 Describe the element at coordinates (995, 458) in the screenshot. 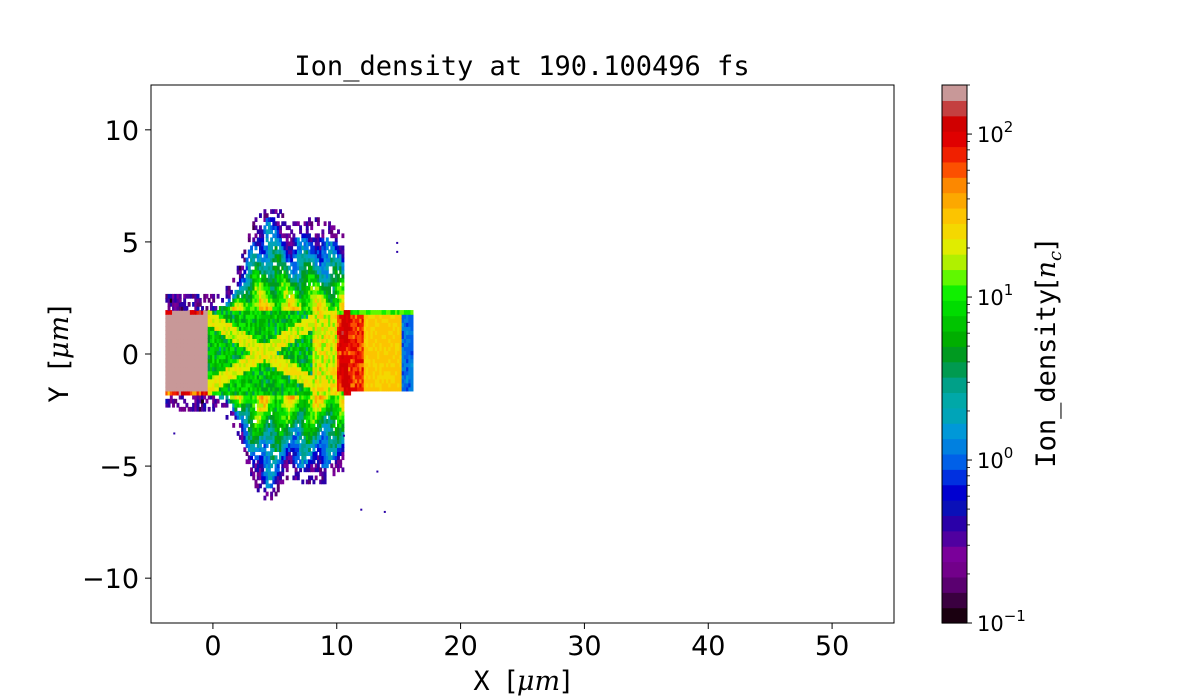

I see `colorbar-tick-label: 100` at that location.